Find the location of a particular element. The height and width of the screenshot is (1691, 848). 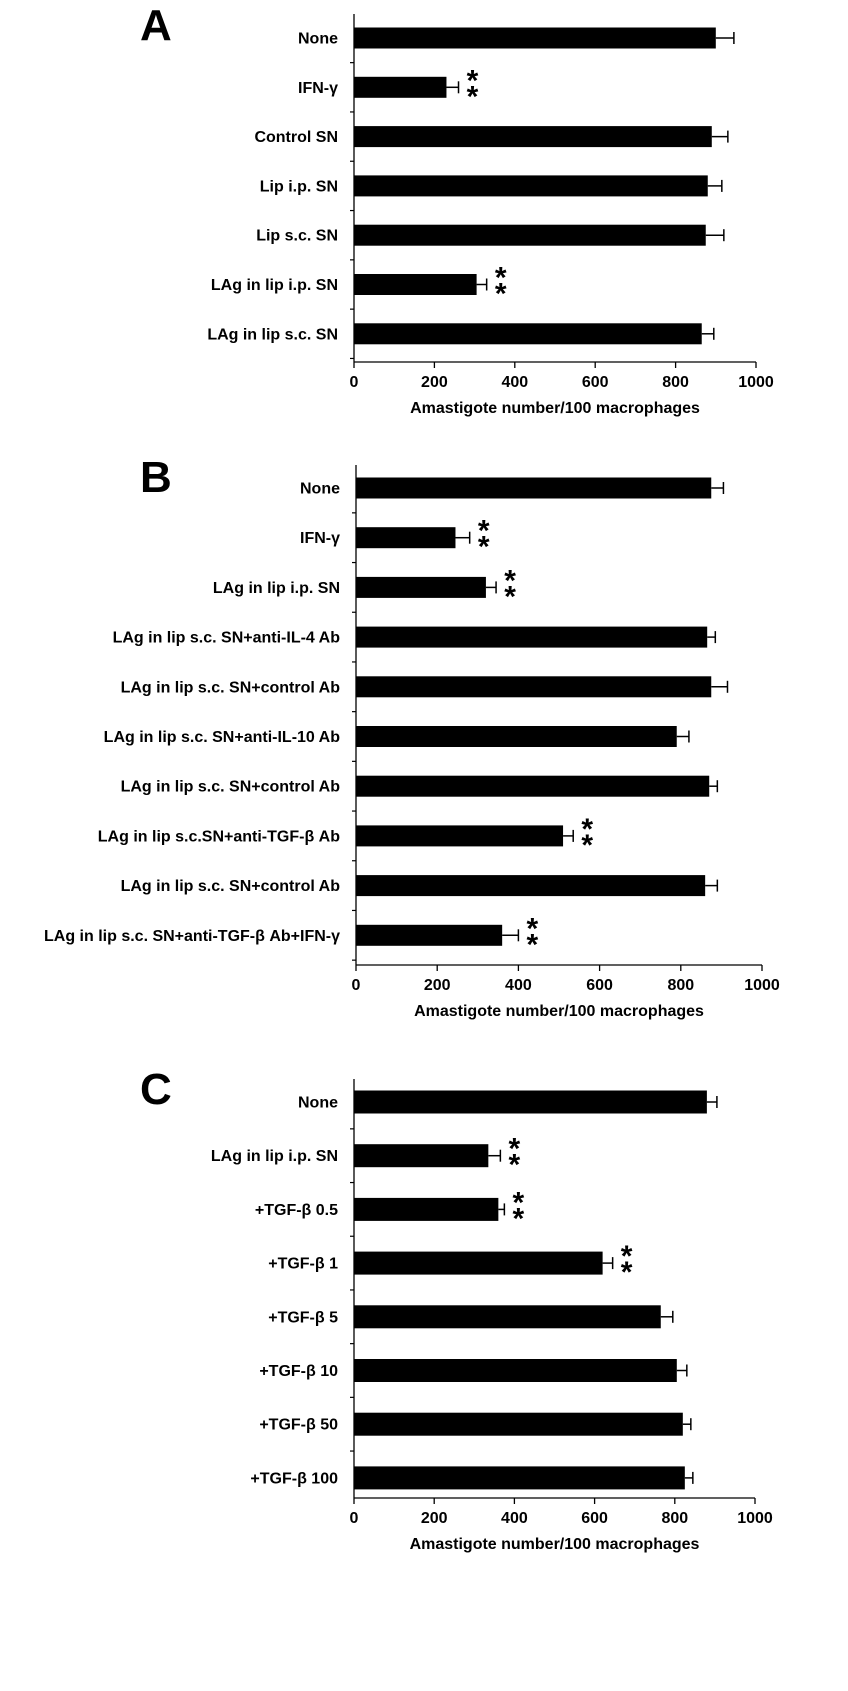

category-label: LAg in lip s.c. SN is located at coordinates (272, 334).